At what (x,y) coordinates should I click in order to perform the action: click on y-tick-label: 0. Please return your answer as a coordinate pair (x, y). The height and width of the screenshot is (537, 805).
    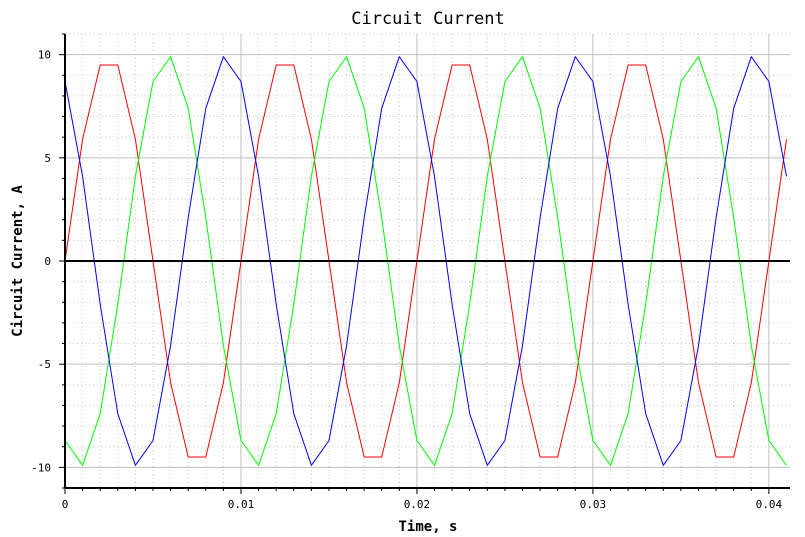
    Looking at the image, I should click on (47, 261).